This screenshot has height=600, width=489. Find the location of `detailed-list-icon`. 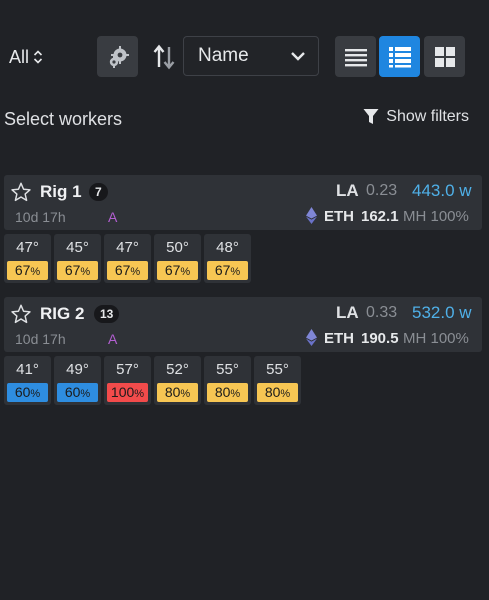

detailed-list-icon is located at coordinates (399, 56).